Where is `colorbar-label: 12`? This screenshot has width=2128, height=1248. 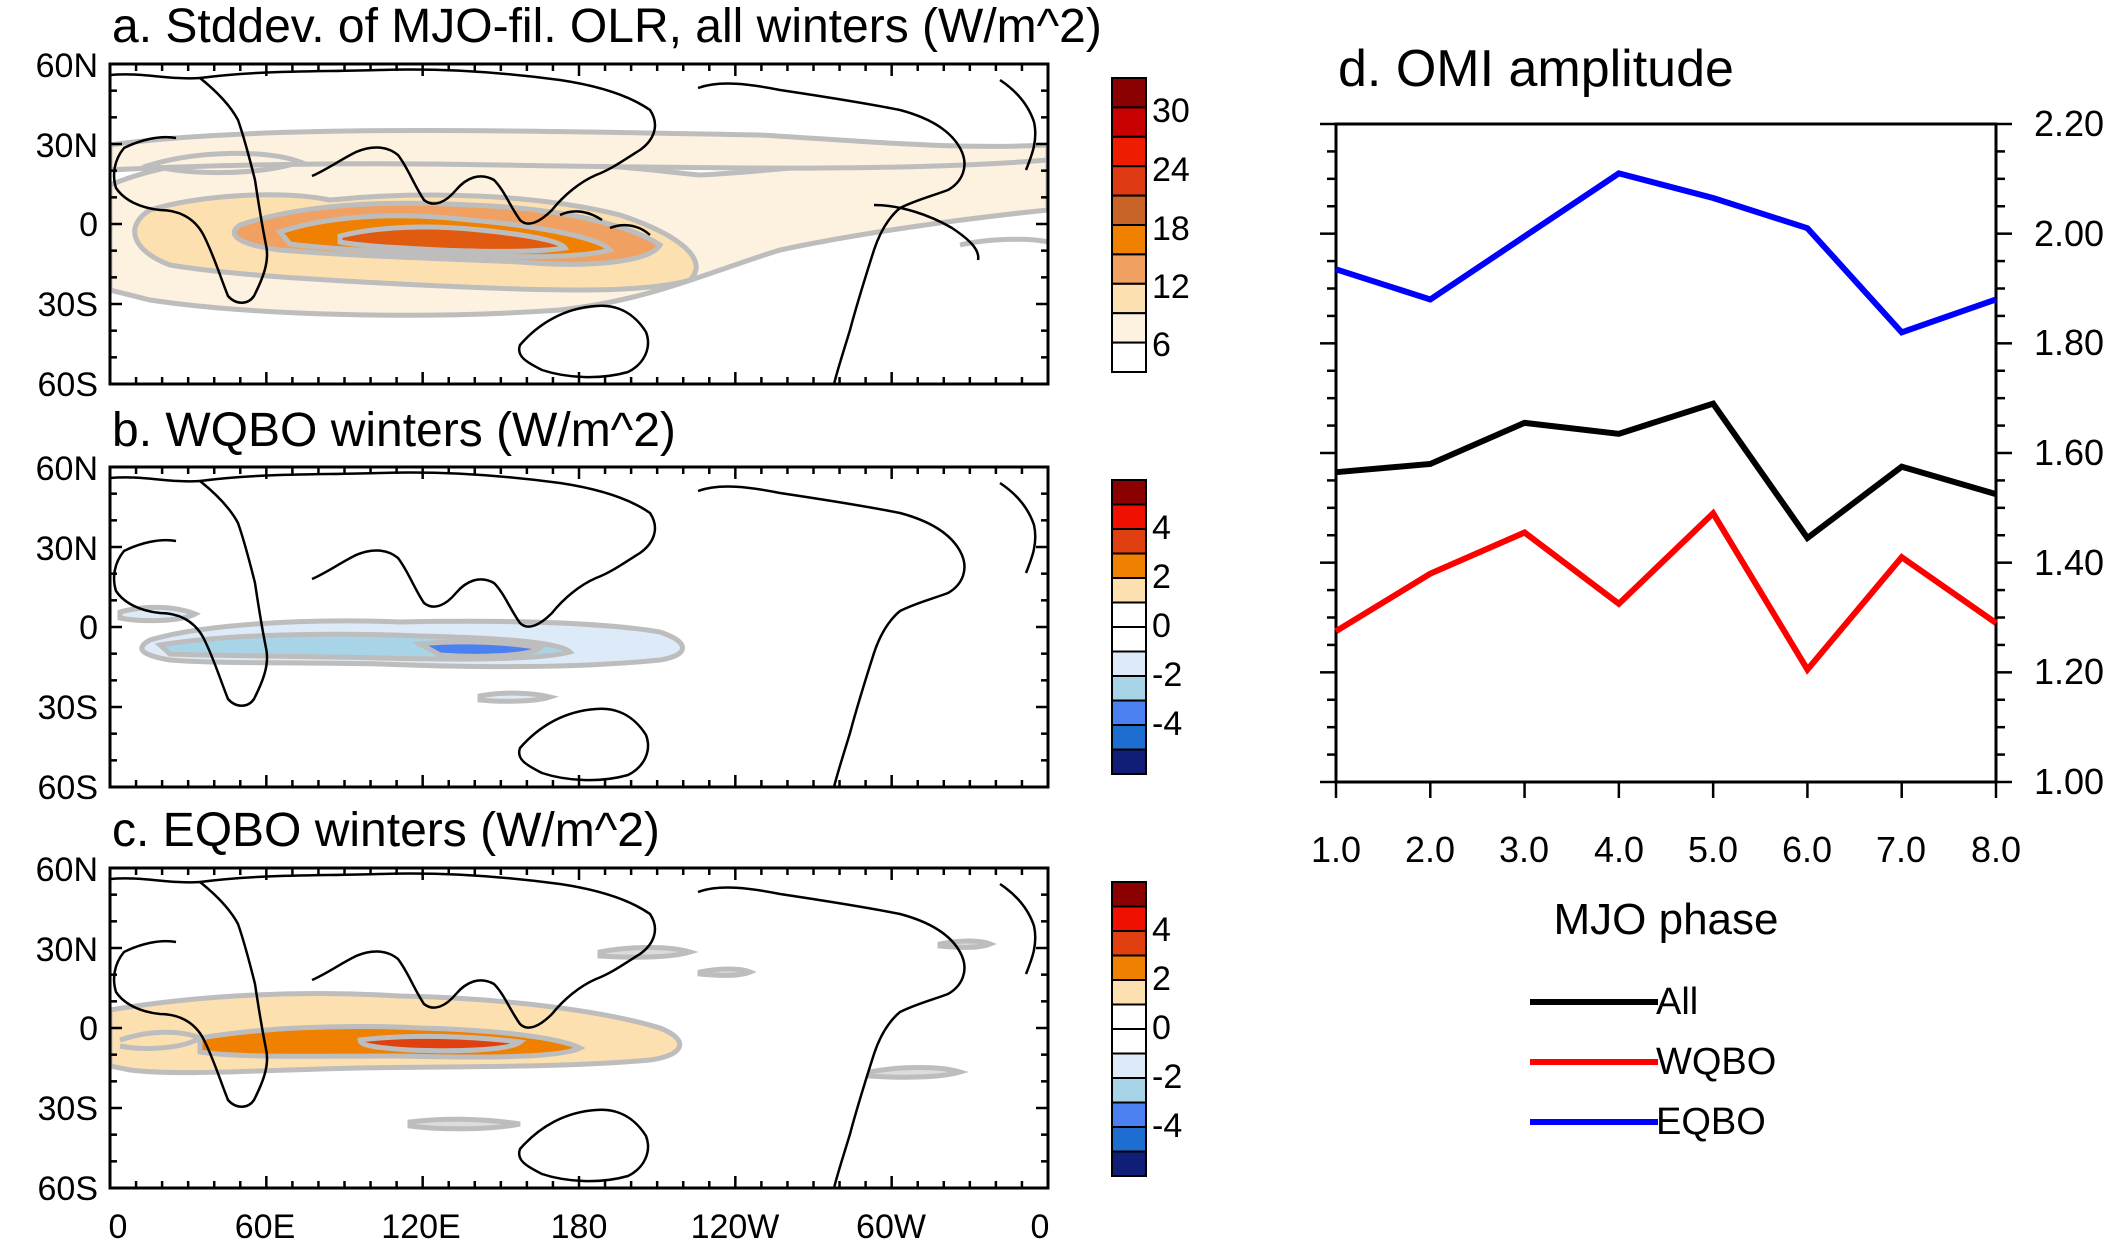
colorbar-label: 12 is located at coordinates (1171, 287).